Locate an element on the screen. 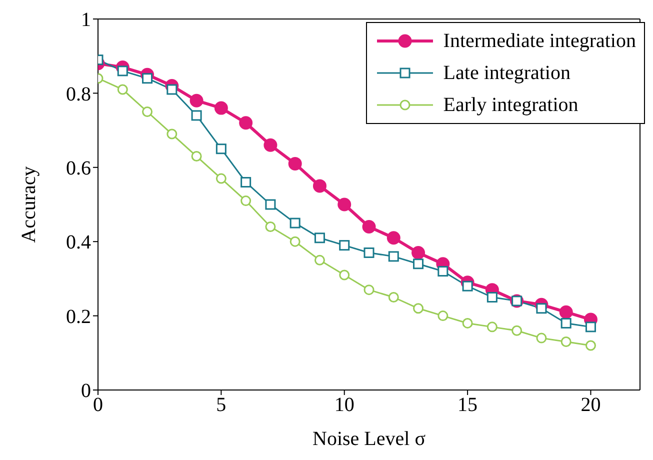  x-axis-title: Noise Level σ is located at coordinates (369, 439).